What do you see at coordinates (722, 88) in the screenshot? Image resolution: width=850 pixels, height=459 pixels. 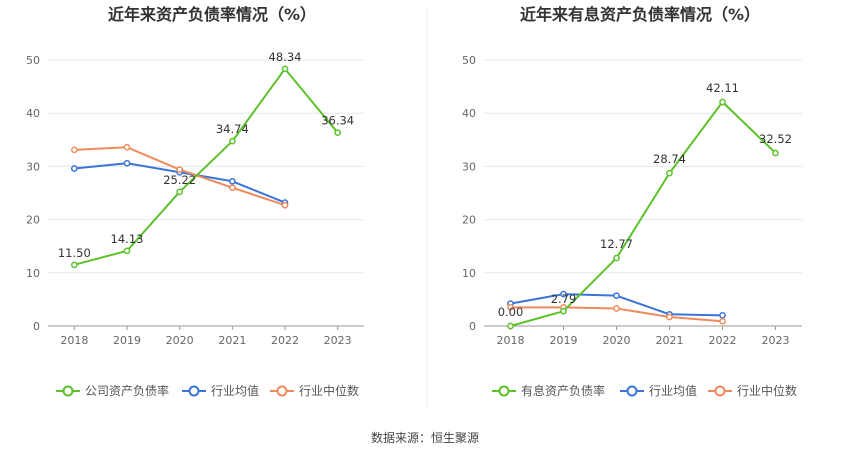 I see `data-label: 42.11` at bounding box center [722, 88].